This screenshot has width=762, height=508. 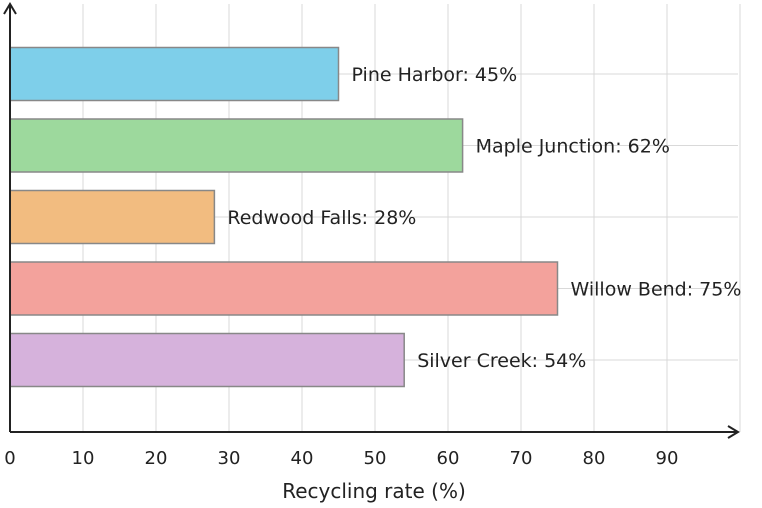 What do you see at coordinates (321, 218) in the screenshot?
I see `bar-value-label: Redwood Falls: 28%` at bounding box center [321, 218].